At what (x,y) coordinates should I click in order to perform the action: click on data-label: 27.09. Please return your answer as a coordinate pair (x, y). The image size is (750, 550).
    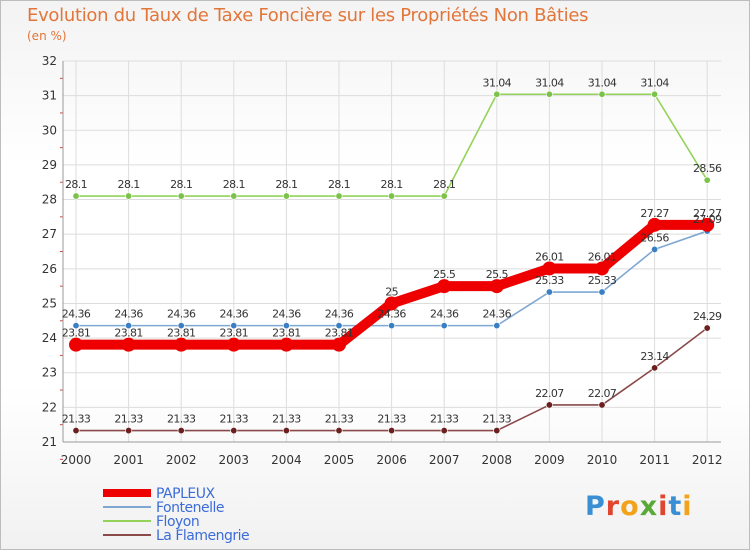
    Looking at the image, I should click on (707, 219).